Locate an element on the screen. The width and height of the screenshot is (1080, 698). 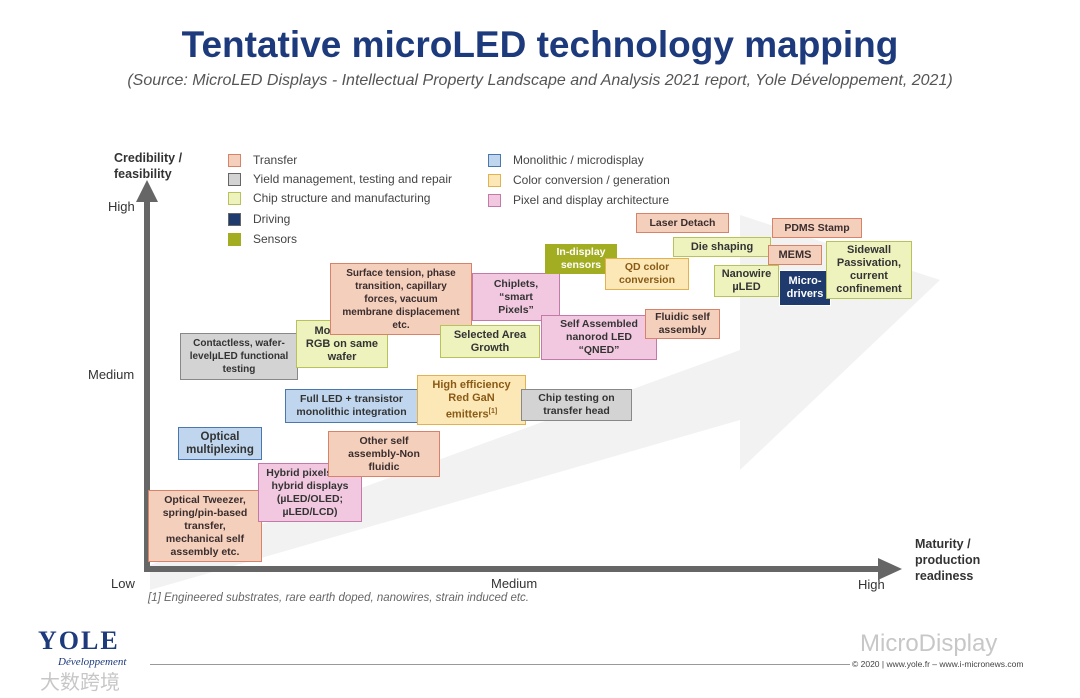
box-selected-area-growth: Selected Area Growth is located at coordinates (490, 341).